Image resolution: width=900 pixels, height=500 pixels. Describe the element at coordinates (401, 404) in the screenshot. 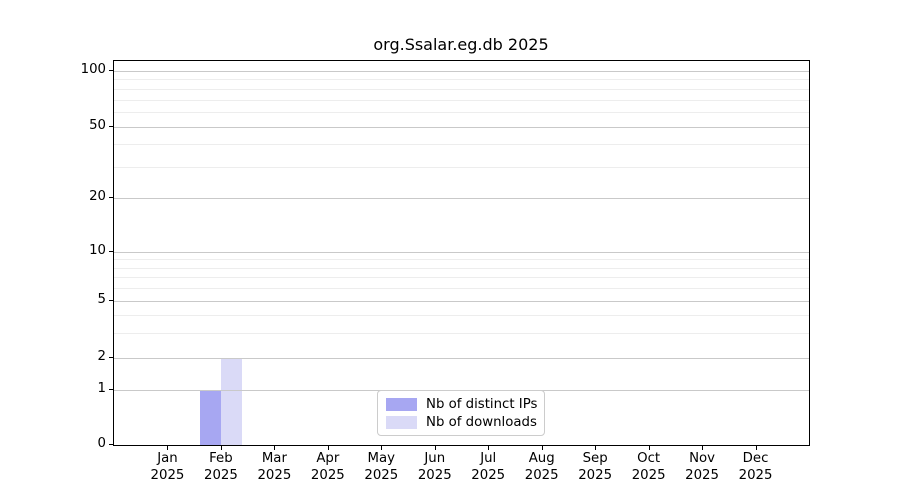

I see `legend-swatch-distinct-ips` at that location.